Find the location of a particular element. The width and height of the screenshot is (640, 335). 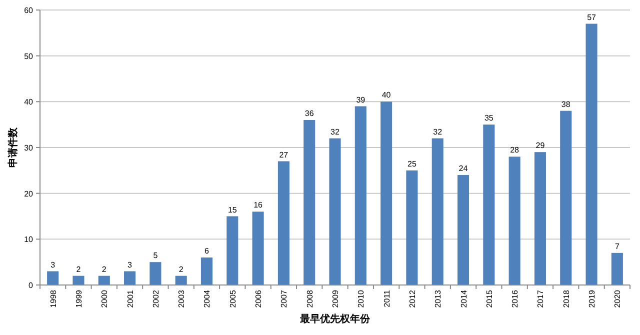

x-tick-label: 2017 is located at coordinates (541, 298).